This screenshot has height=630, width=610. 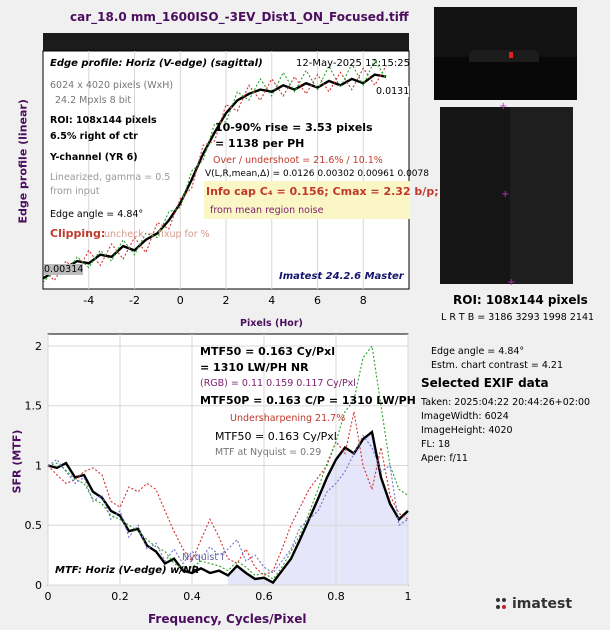 What do you see at coordinates (506, 402) in the screenshot?
I see `exif-taken: Taken: 2025:04:22 20:44:26+02:00` at bounding box center [506, 402].